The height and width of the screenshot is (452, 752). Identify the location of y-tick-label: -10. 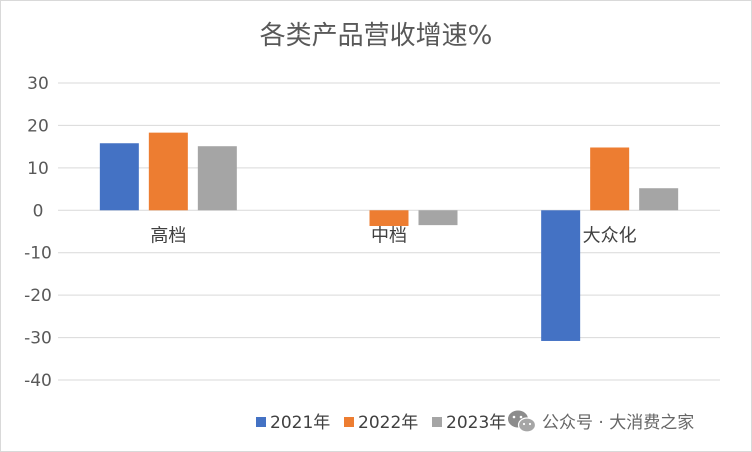
(38, 254).